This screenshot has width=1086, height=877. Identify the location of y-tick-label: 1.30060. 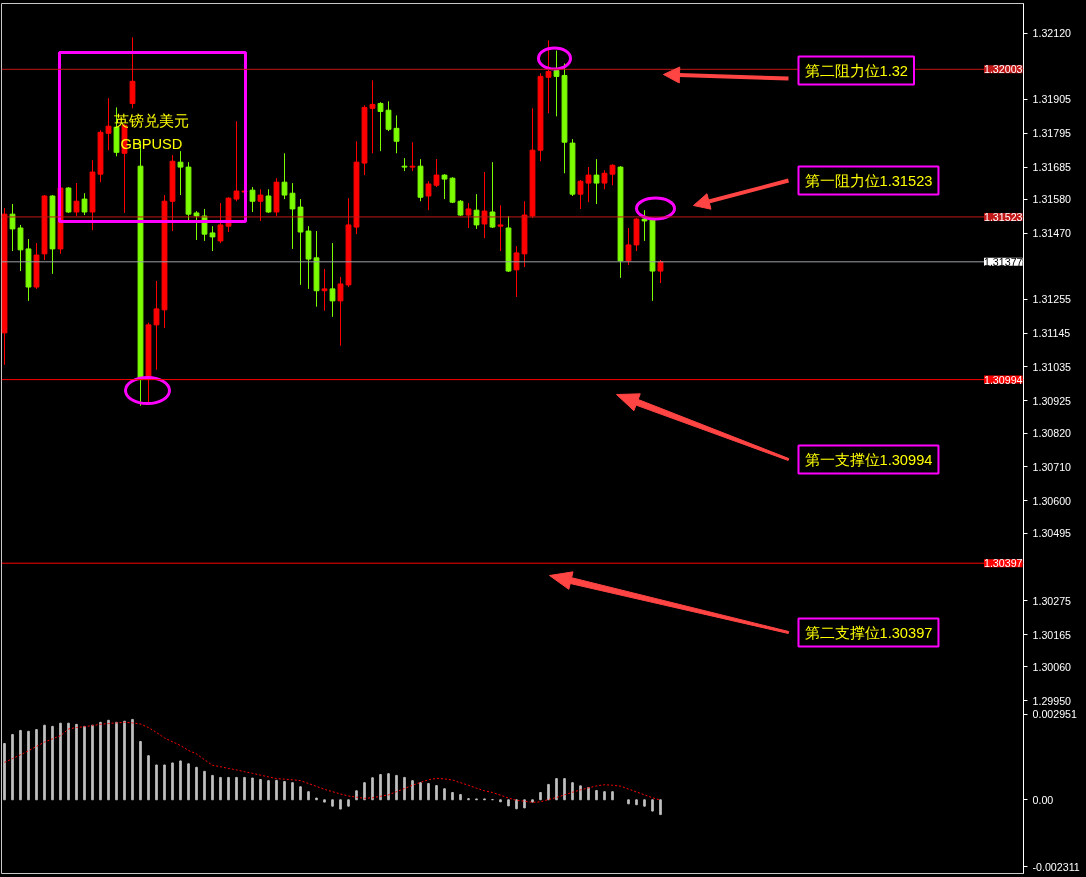
(1052, 666).